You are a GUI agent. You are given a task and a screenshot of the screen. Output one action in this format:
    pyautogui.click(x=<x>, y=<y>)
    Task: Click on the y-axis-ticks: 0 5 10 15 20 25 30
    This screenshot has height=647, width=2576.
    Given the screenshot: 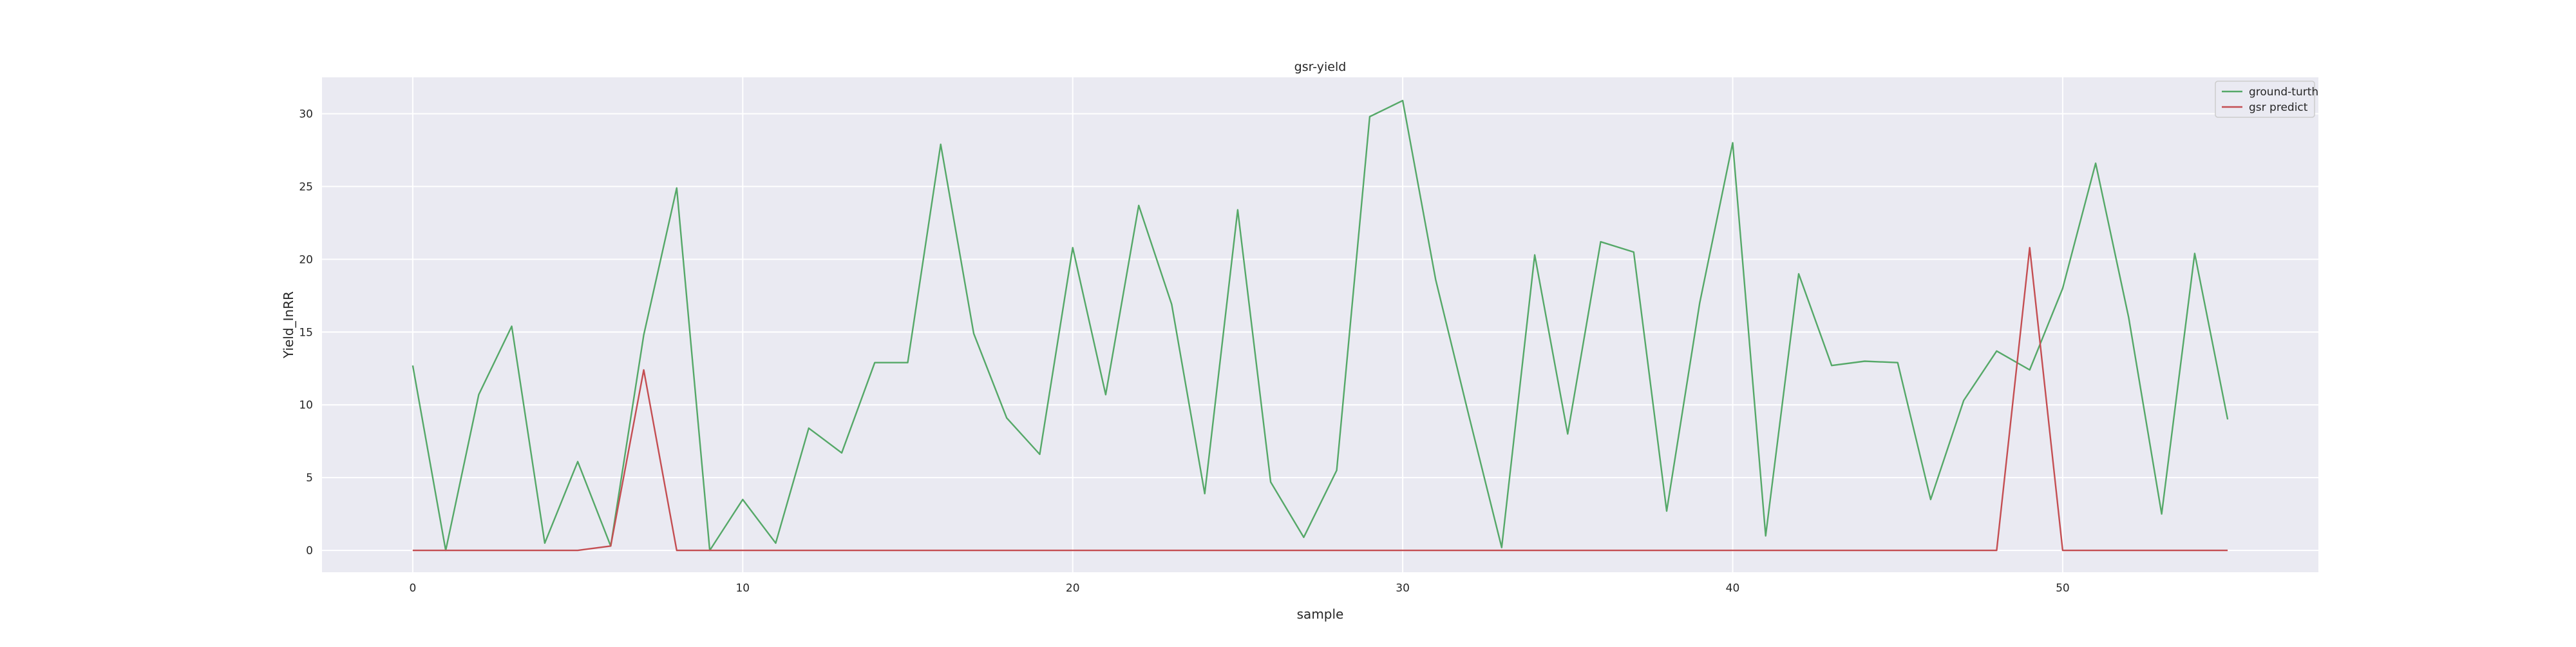 What is the action you would take?
    pyautogui.click(x=306, y=332)
    